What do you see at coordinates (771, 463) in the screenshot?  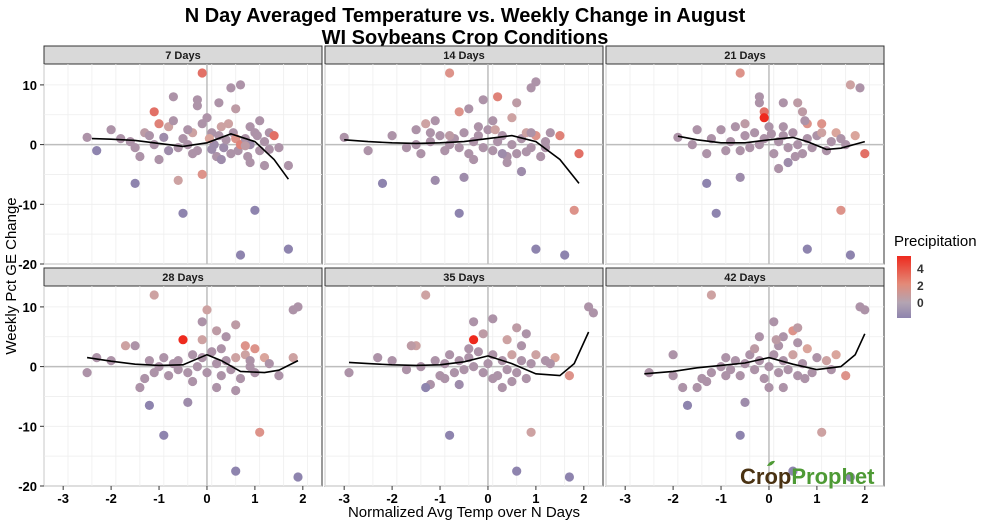 I see `logo-leaf-icon` at bounding box center [771, 463].